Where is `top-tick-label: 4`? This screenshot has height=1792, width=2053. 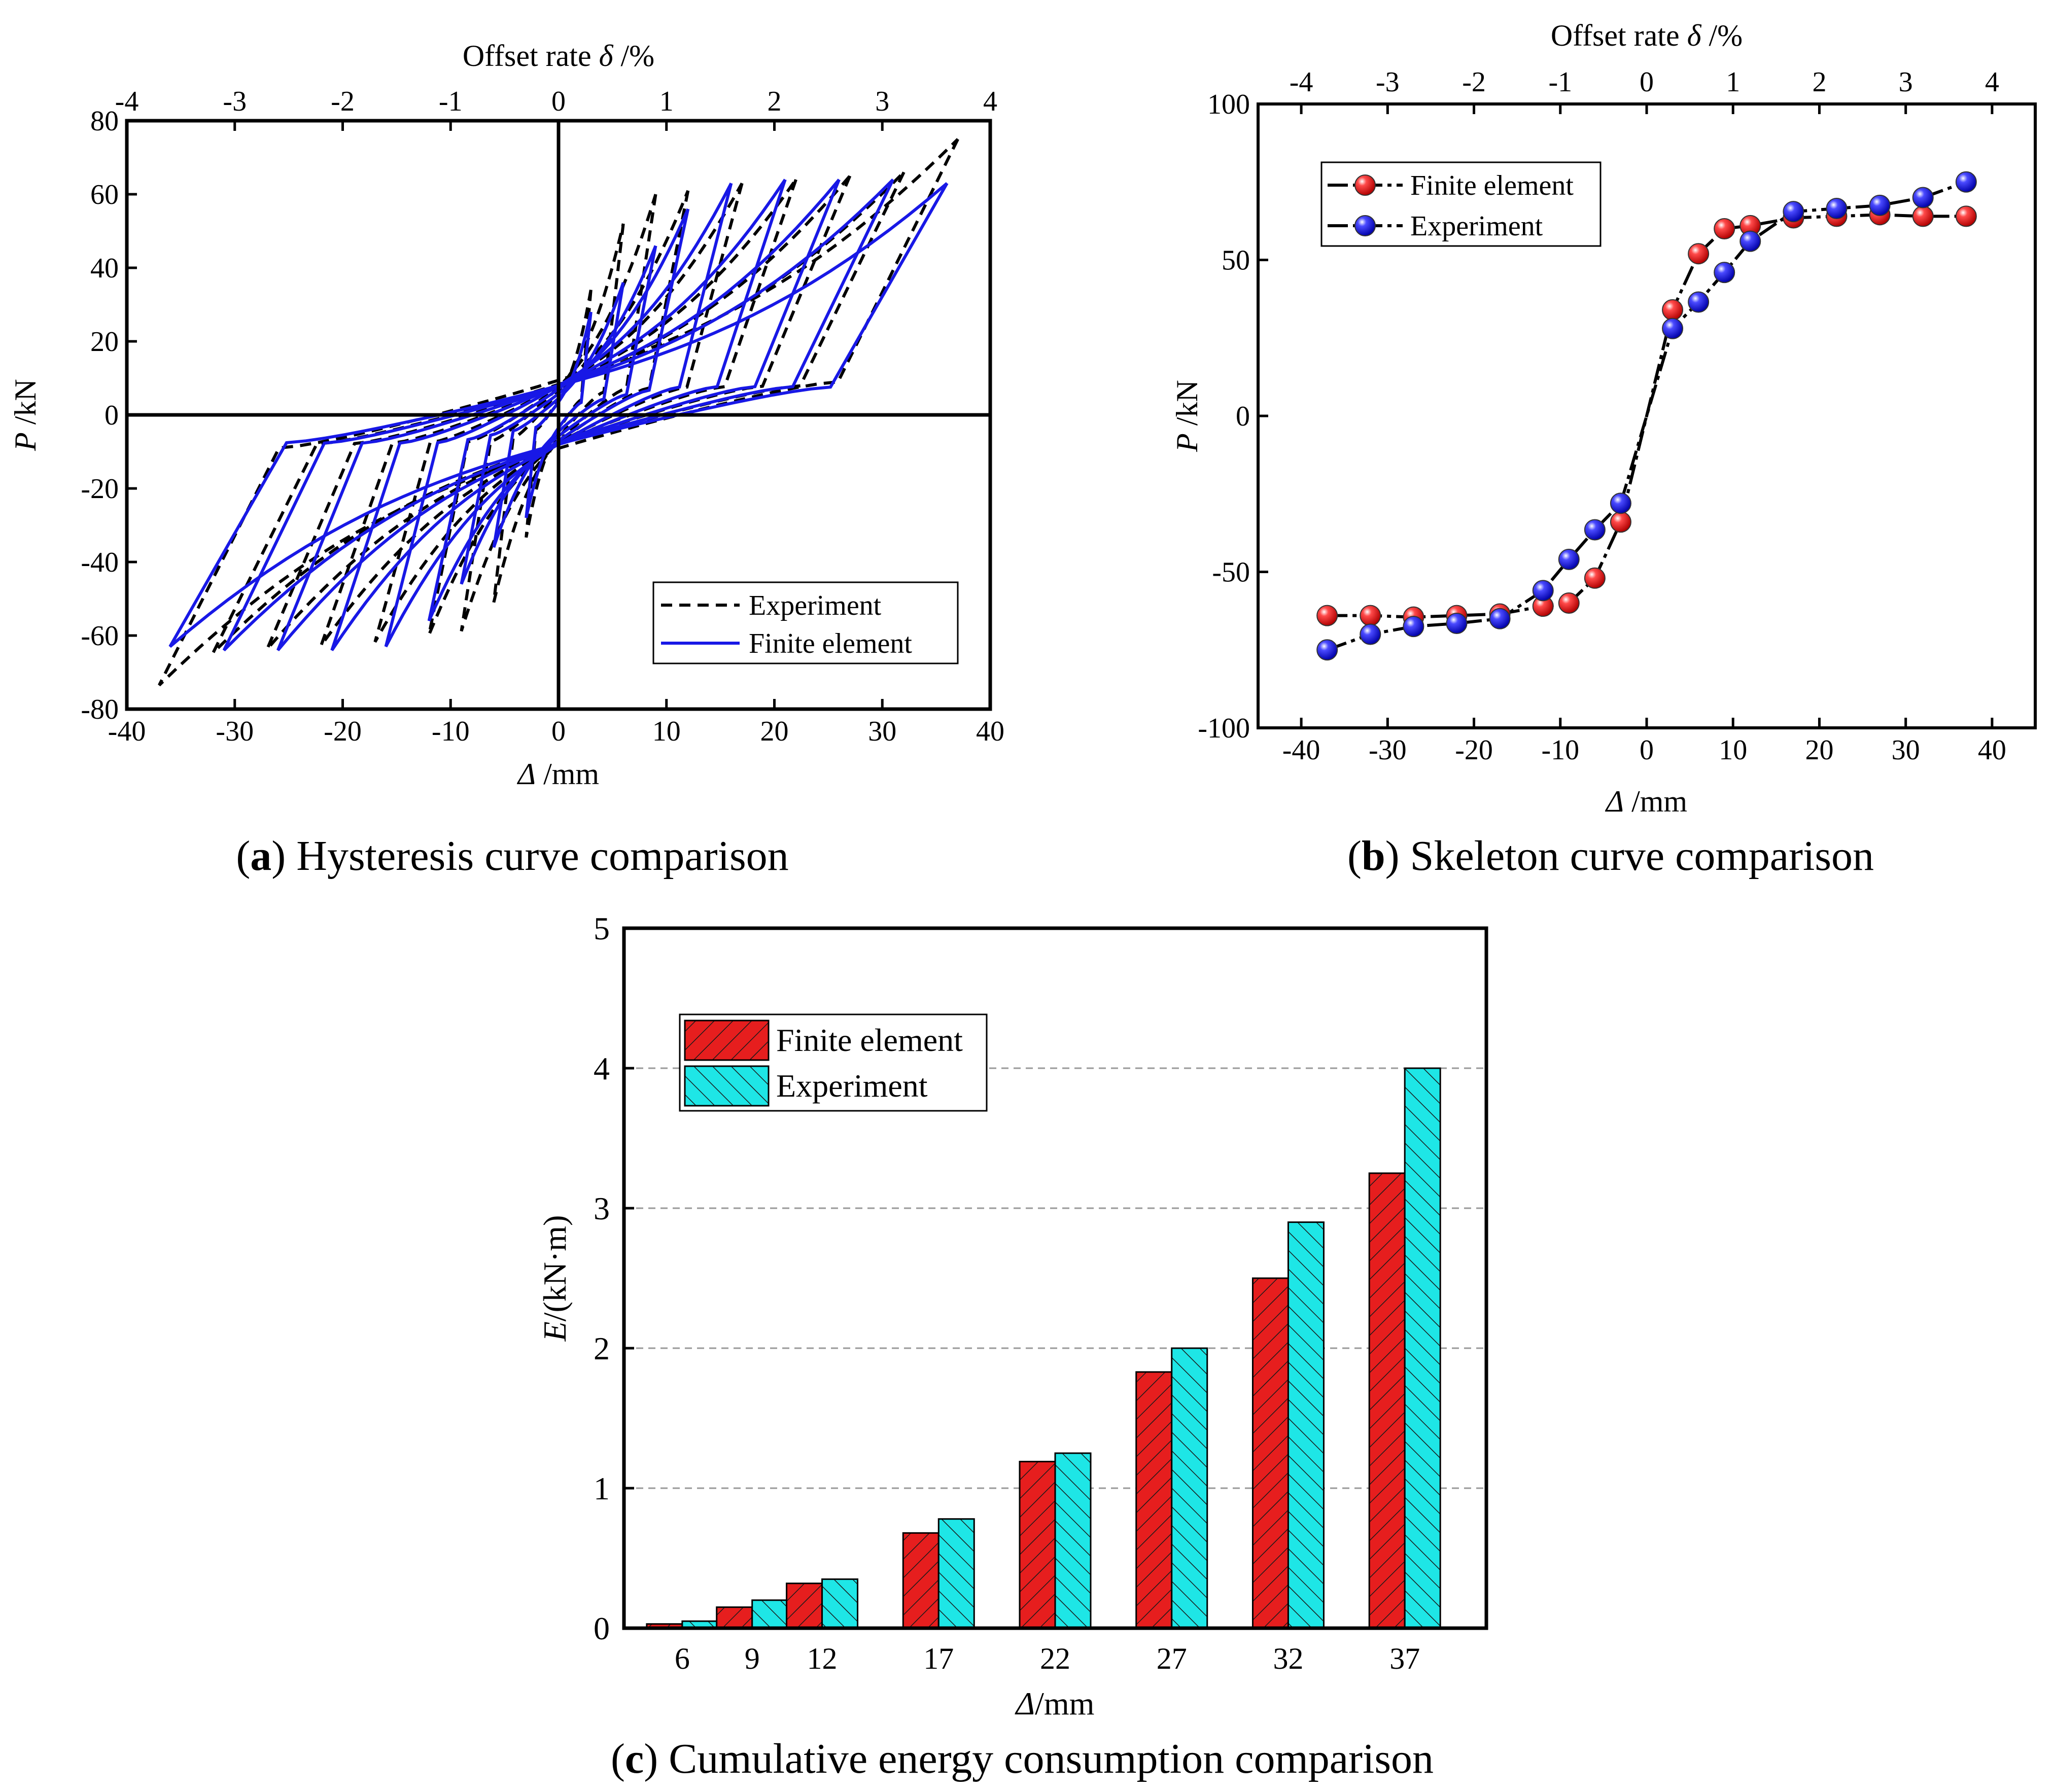 top-tick-label: 4 is located at coordinates (1992, 82).